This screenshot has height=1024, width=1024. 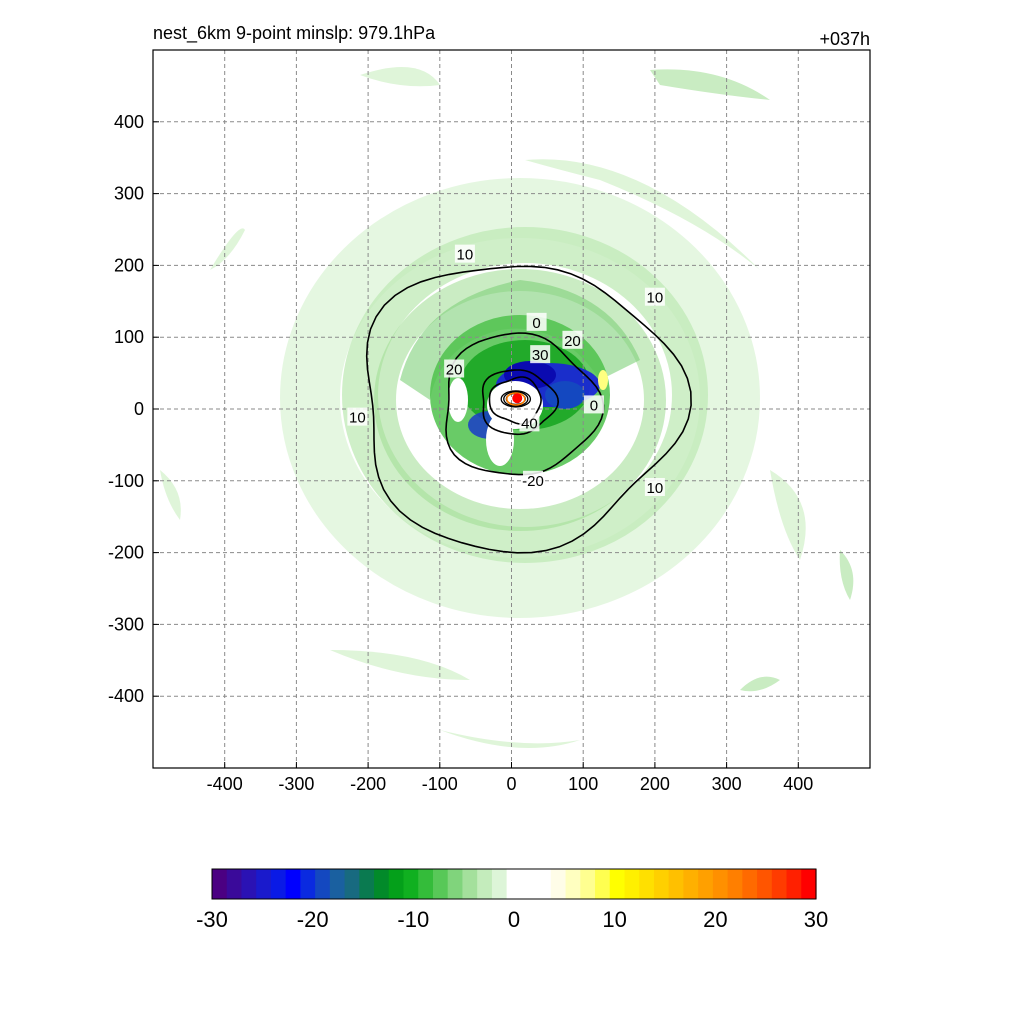 I want to click on colorbar-tick-label: 30, so click(x=816, y=919).